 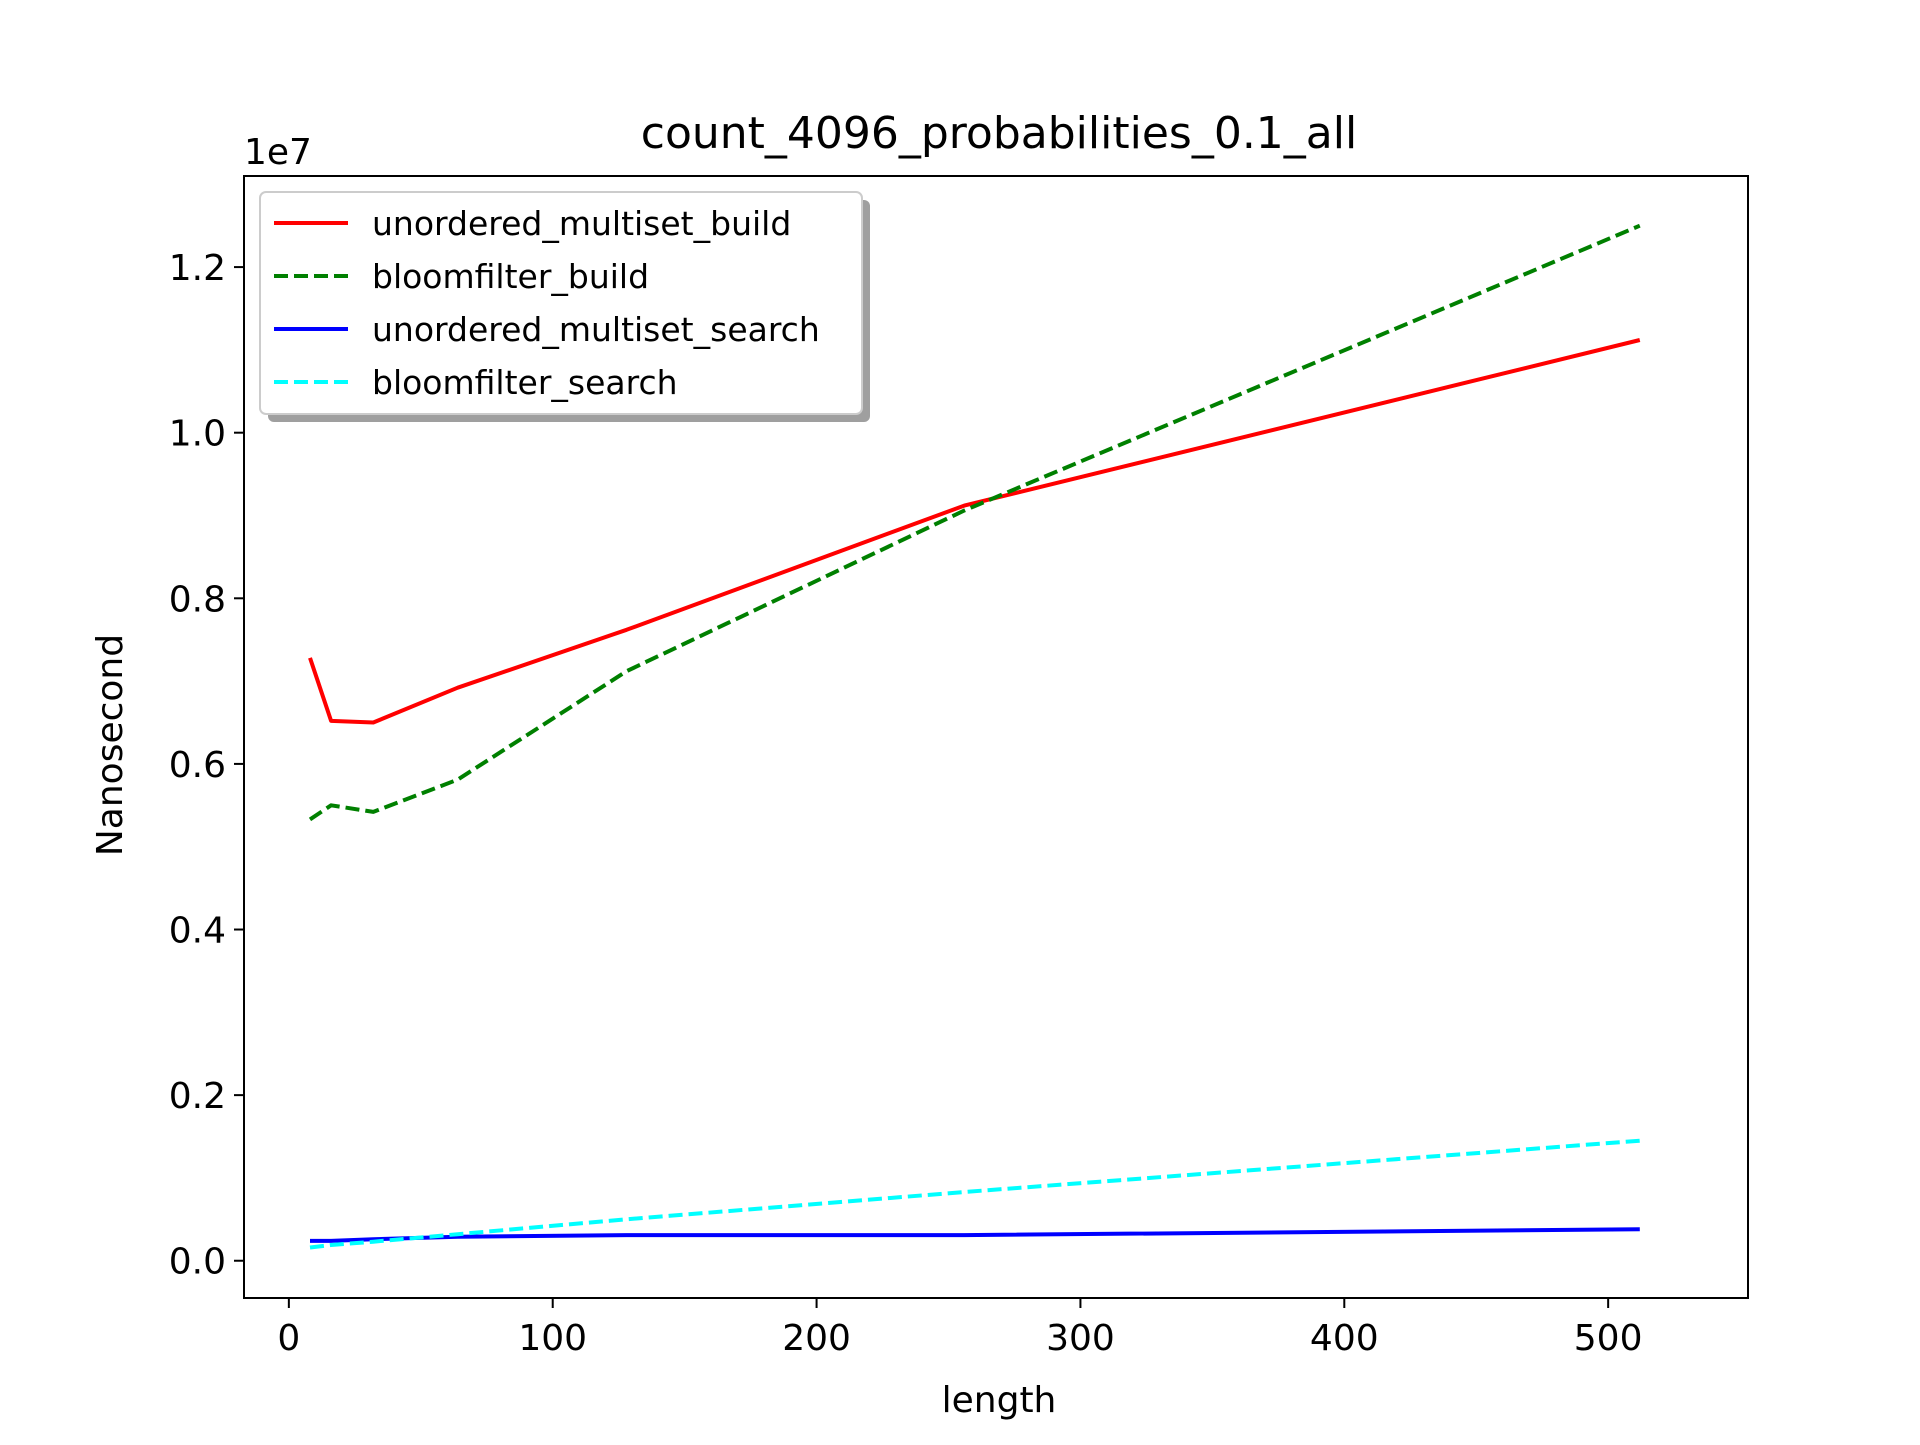 What do you see at coordinates (999, 1400) in the screenshot?
I see `x-axis-label: length` at bounding box center [999, 1400].